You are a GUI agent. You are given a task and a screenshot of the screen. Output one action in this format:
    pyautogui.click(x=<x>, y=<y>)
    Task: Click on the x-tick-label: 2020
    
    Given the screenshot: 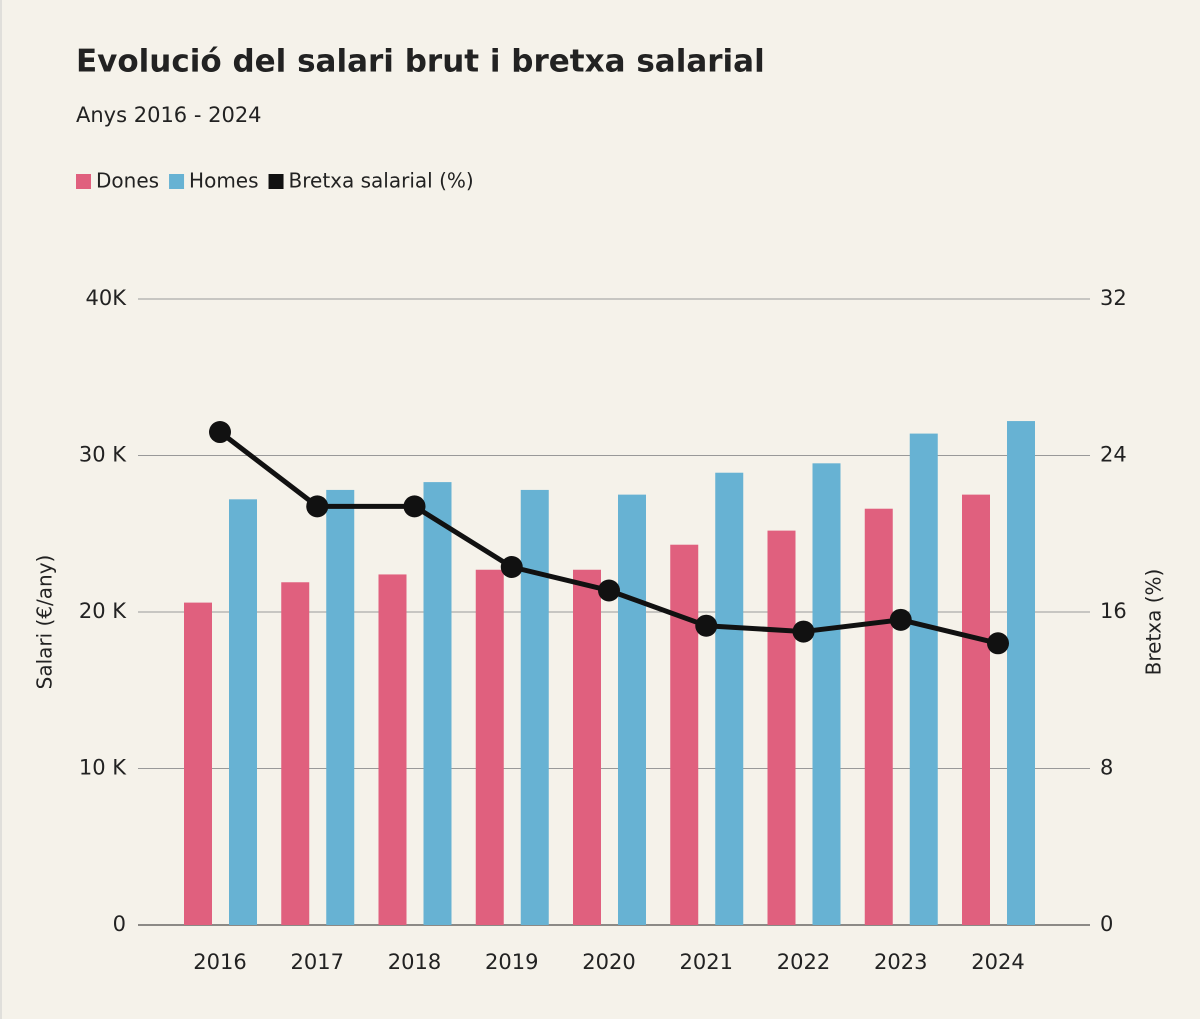 What is the action you would take?
    pyautogui.click(x=608, y=962)
    